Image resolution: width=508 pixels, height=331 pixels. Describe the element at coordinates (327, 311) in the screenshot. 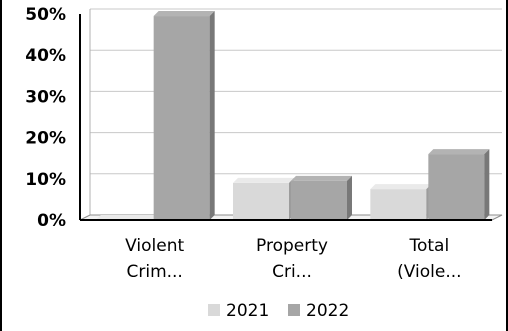

I see `legend-label-2022: 2022` at that location.